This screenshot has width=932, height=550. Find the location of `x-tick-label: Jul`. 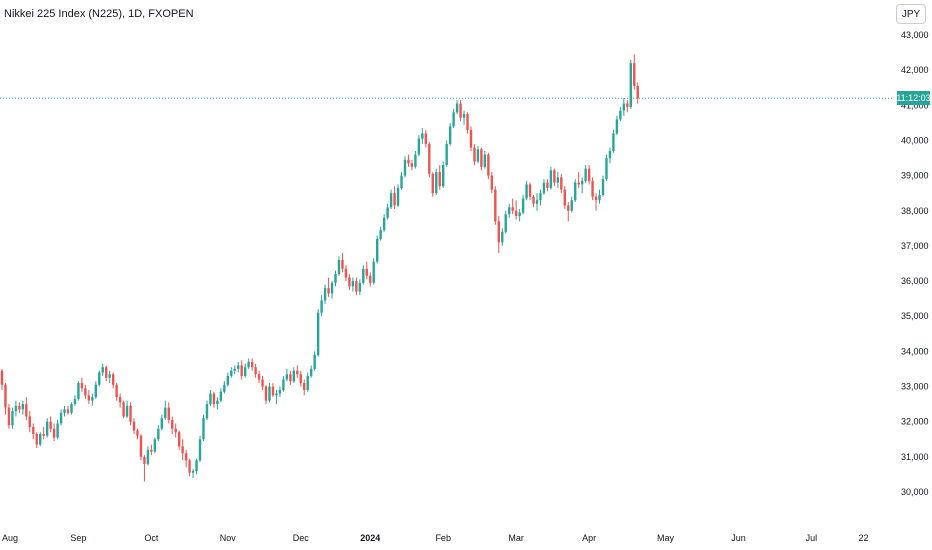

x-tick-label: Jul is located at coordinates (812, 538).